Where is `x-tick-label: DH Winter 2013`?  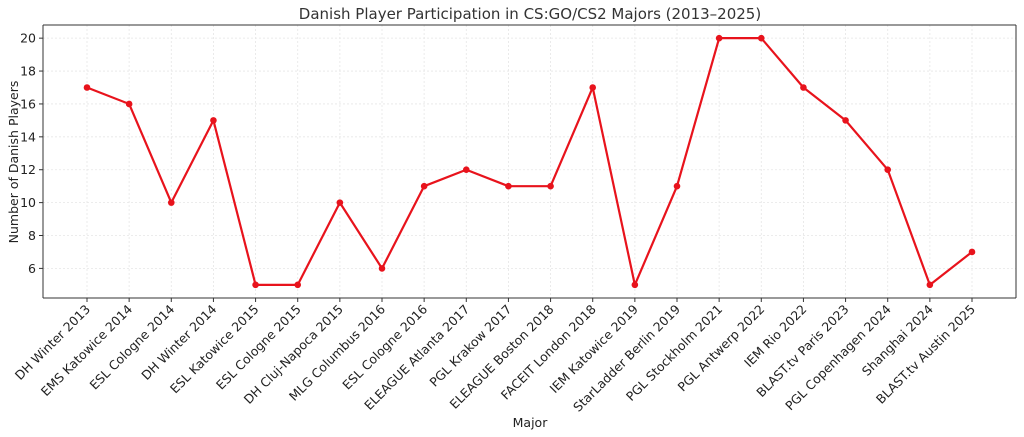 x-tick-label: DH Winter 2013 is located at coordinates (52, 342).